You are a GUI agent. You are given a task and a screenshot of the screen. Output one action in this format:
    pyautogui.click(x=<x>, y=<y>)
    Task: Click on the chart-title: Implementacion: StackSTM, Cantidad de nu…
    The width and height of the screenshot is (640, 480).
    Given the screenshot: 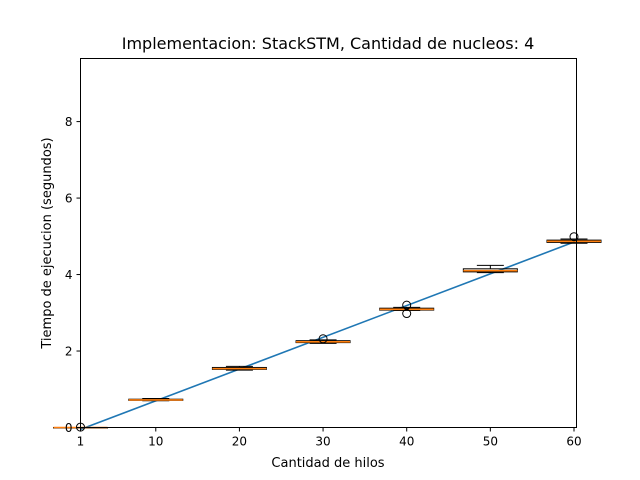 What is the action you would take?
    pyautogui.click(x=328, y=43)
    